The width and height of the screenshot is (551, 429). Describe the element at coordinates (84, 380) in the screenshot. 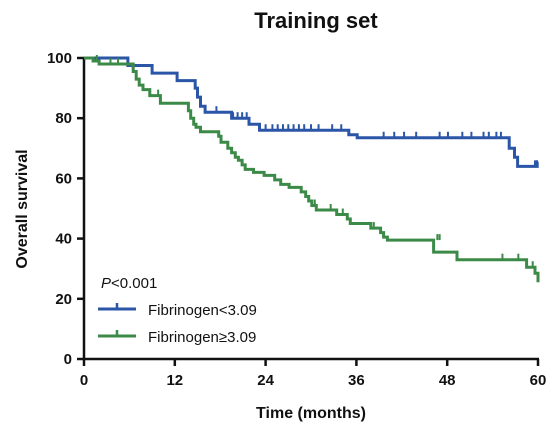

I see `x-tick-label: 0` at that location.